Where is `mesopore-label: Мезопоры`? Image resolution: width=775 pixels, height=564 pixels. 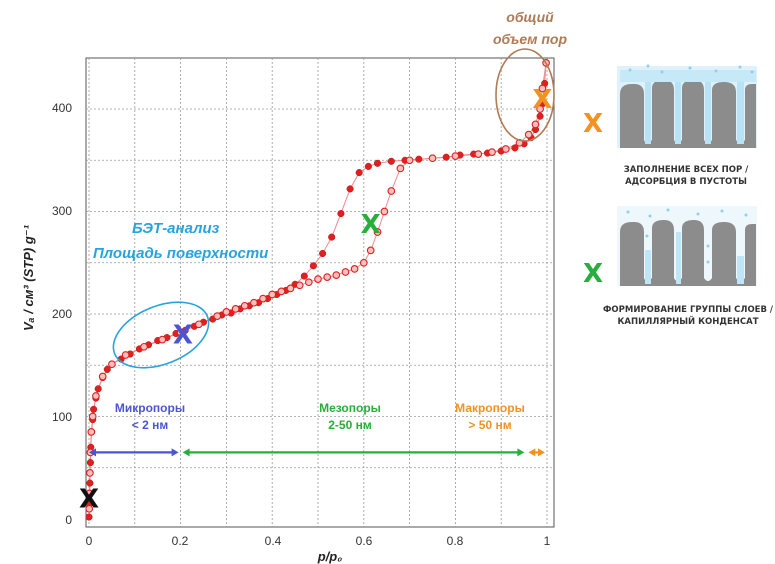 mesopore-label: Мезопоры is located at coordinates (350, 408).